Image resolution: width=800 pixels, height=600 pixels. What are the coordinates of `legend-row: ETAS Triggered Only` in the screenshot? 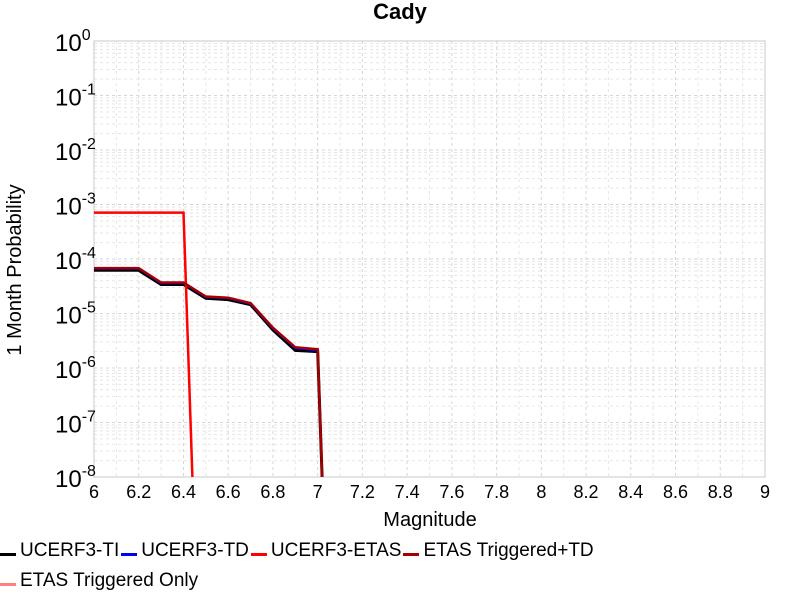 It's located at (100, 581).